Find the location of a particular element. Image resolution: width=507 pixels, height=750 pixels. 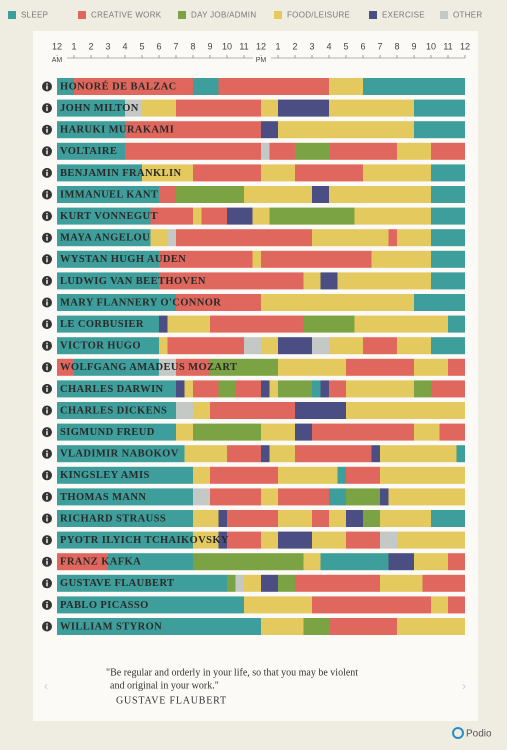

person-name: WYSTAN HUGH AUDEN is located at coordinates (123, 259).